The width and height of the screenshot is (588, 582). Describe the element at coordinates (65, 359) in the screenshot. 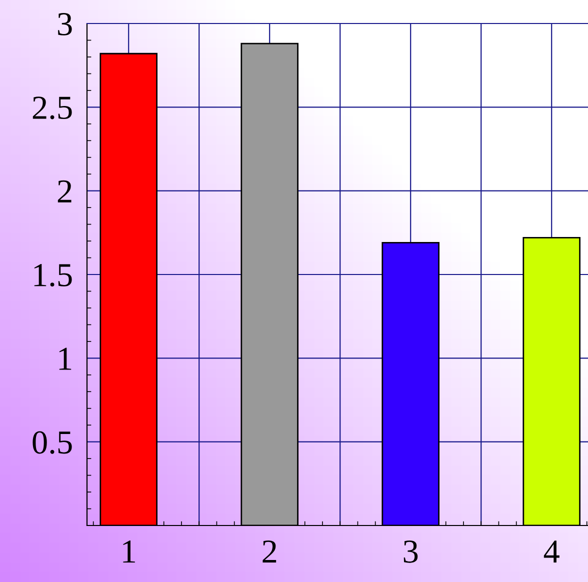

I see `y-tick-label: 1` at that location.